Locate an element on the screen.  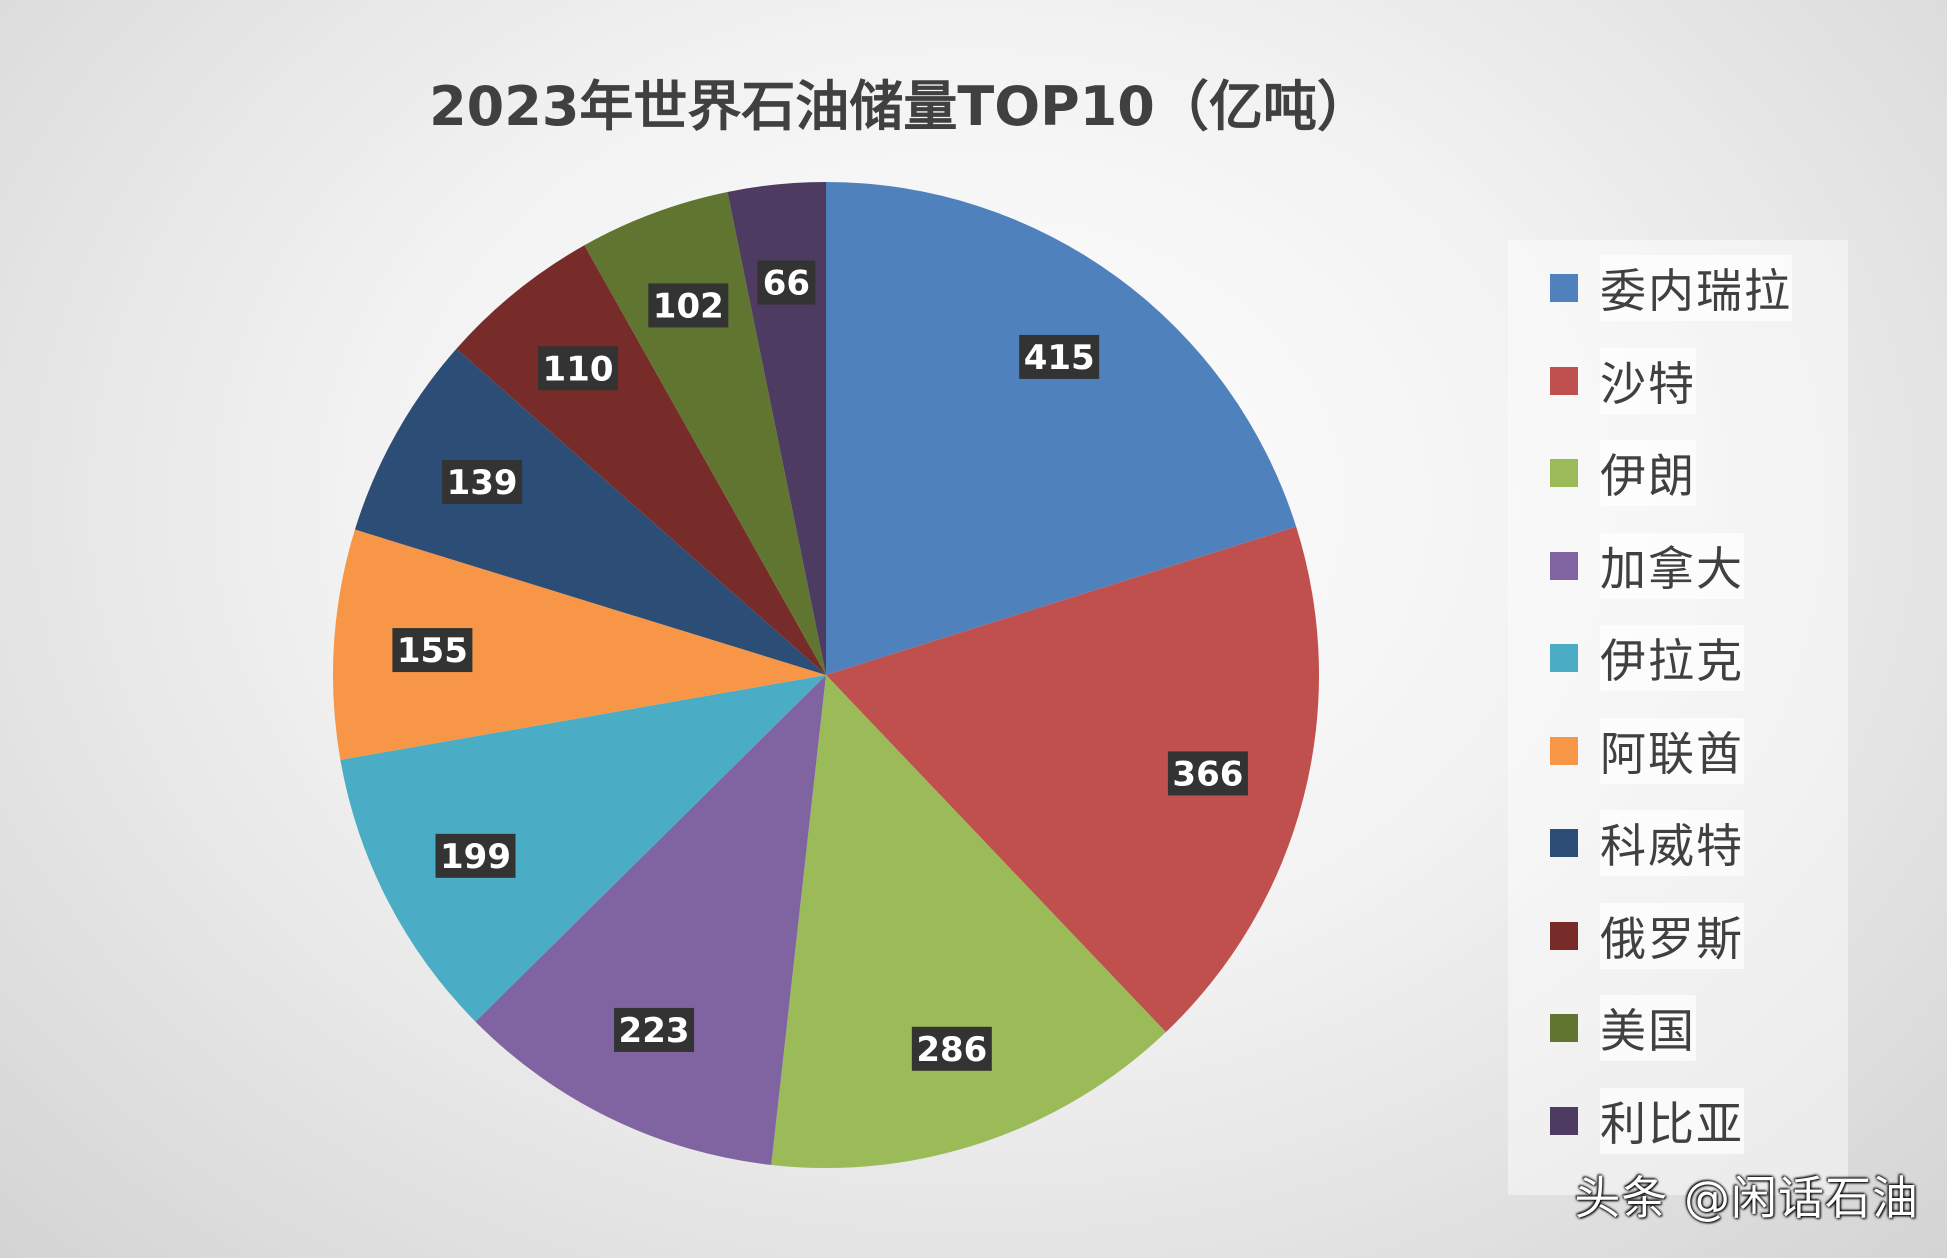
data-label-6: 139 is located at coordinates (482, 481).